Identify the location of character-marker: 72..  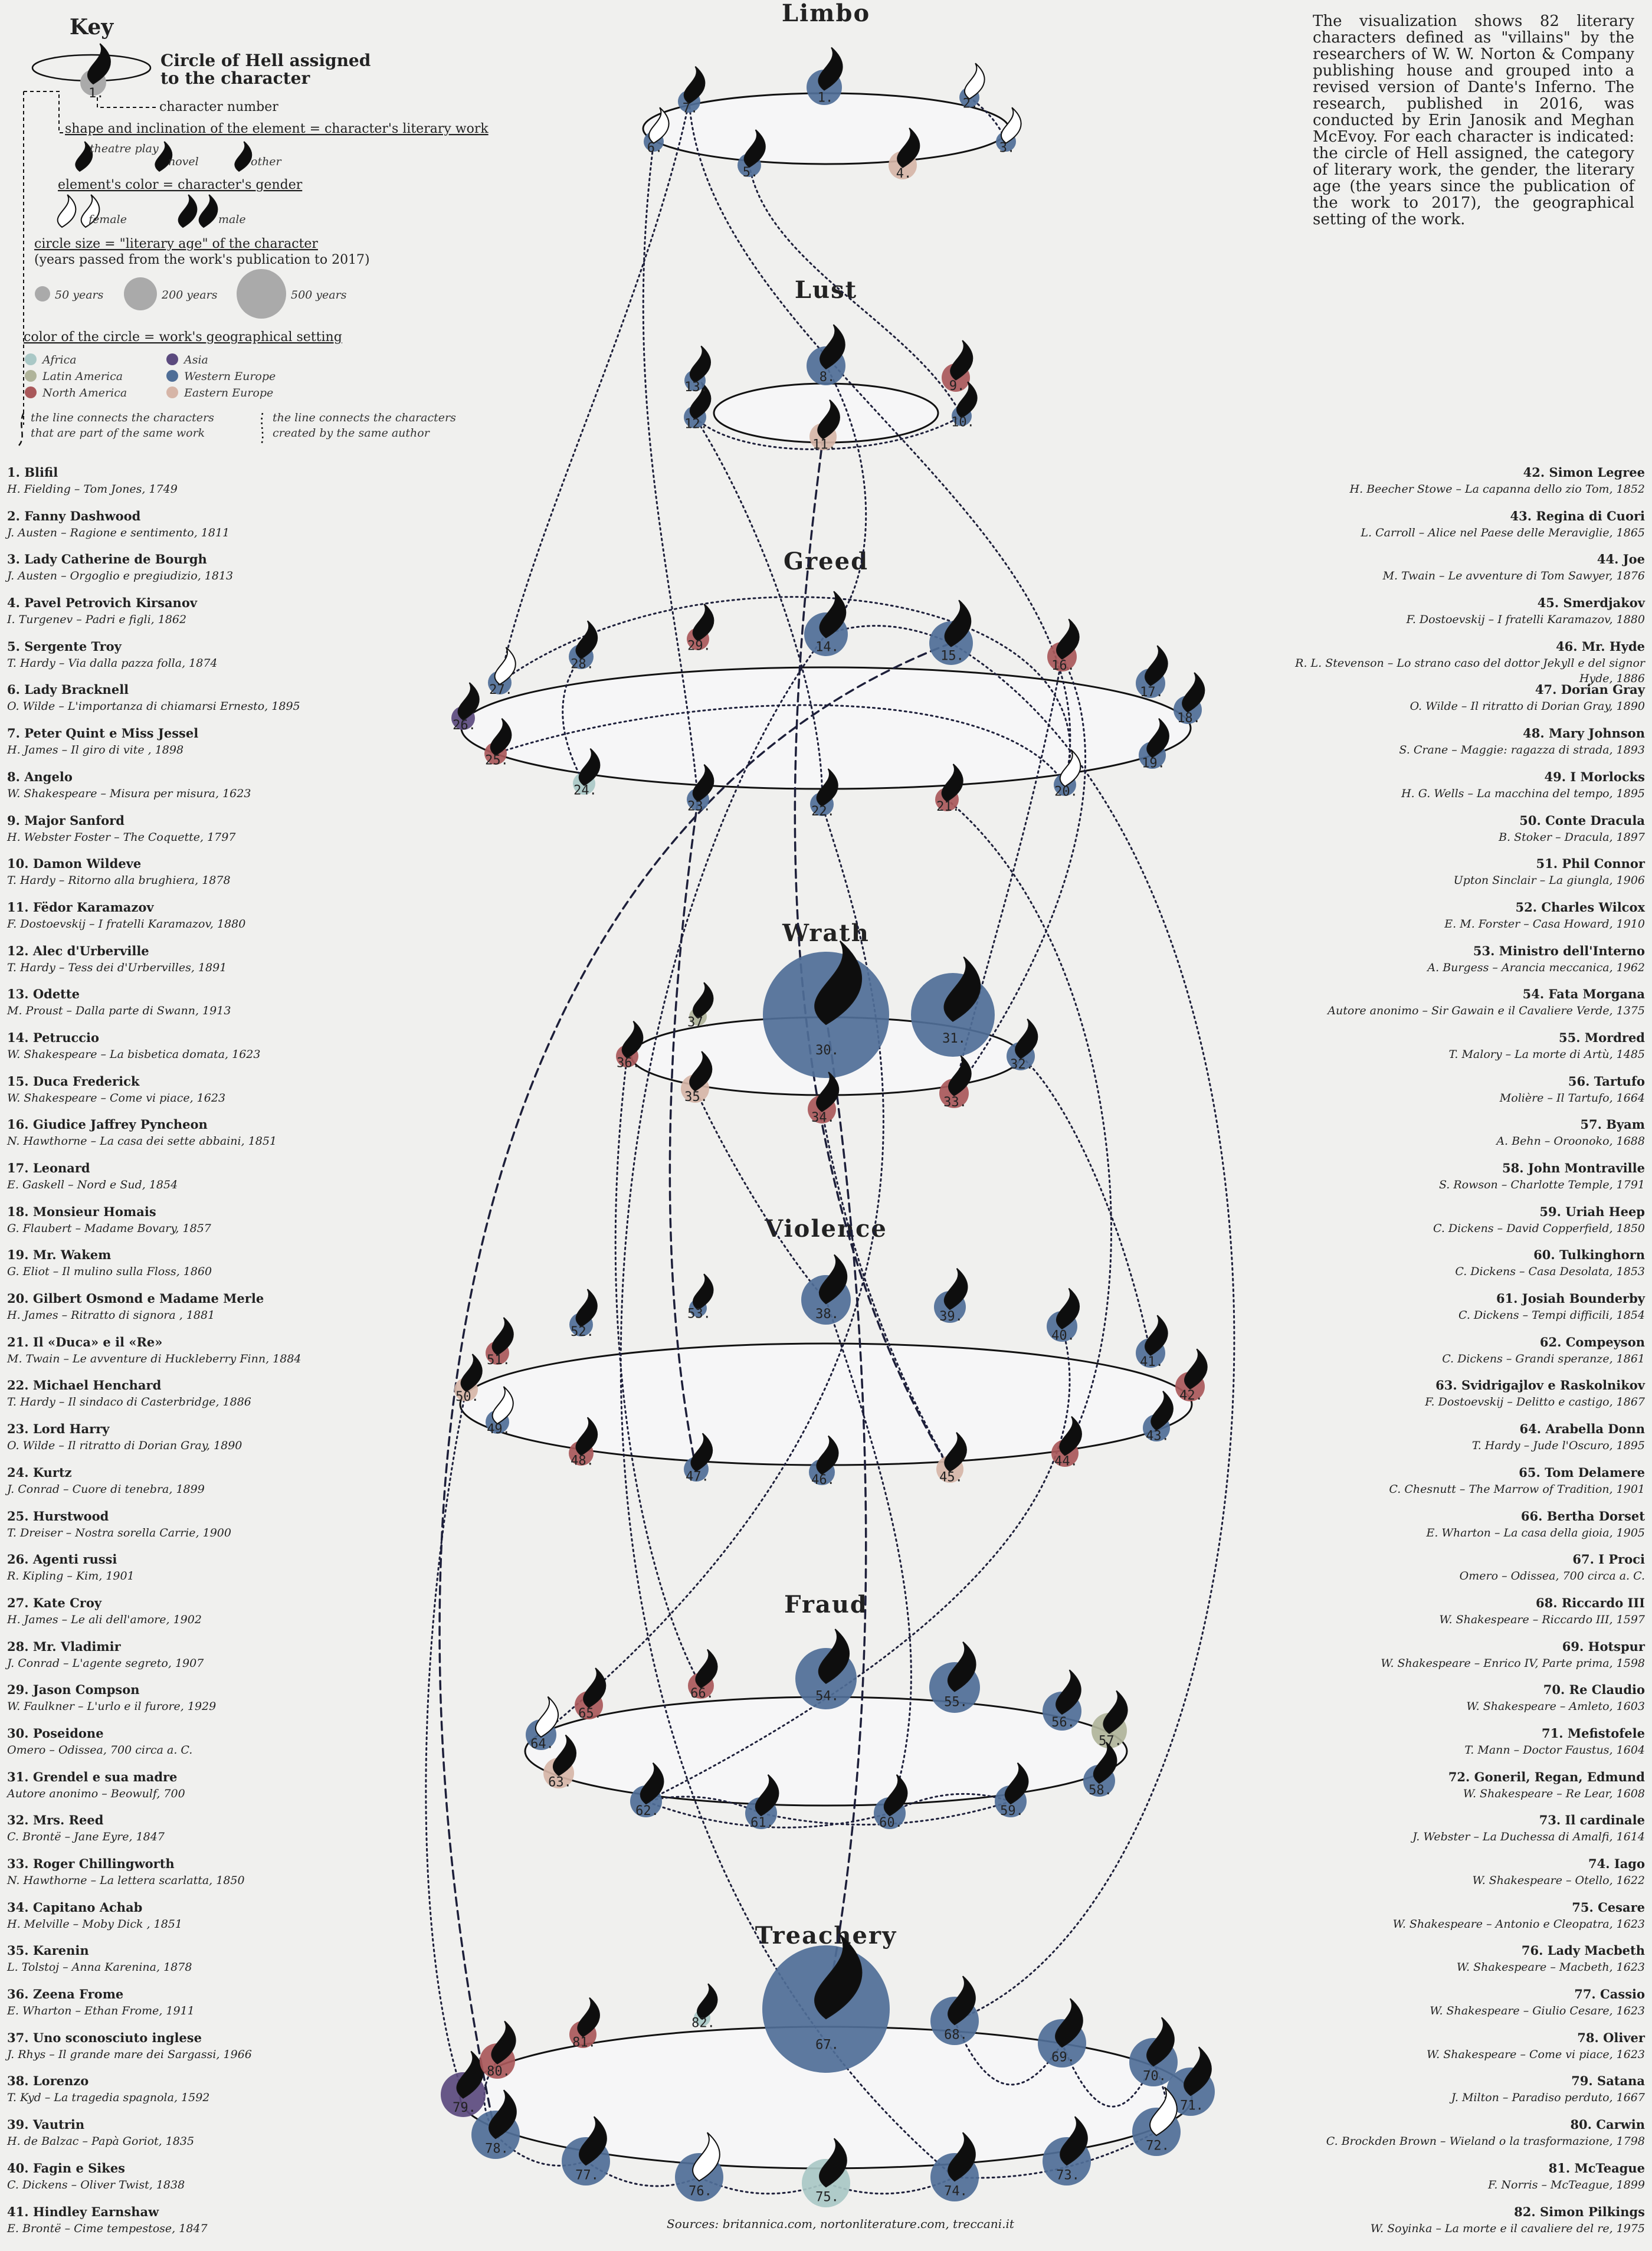
(1156, 2121).